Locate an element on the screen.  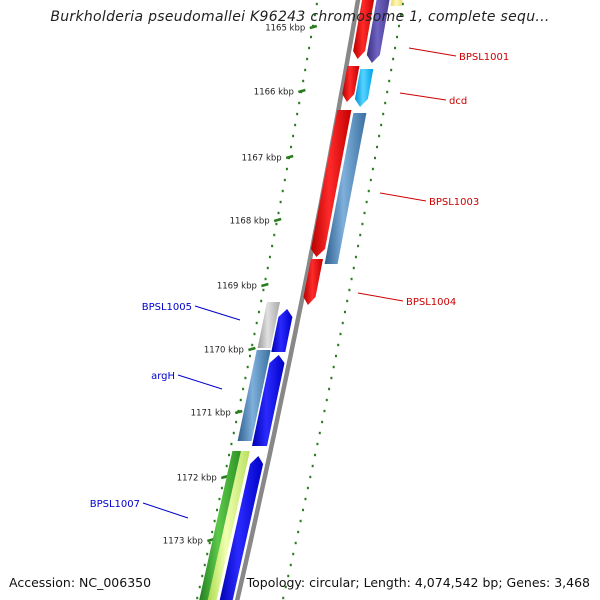
accession-text: Accession: NC_006350 is located at coordinates (80, 582).